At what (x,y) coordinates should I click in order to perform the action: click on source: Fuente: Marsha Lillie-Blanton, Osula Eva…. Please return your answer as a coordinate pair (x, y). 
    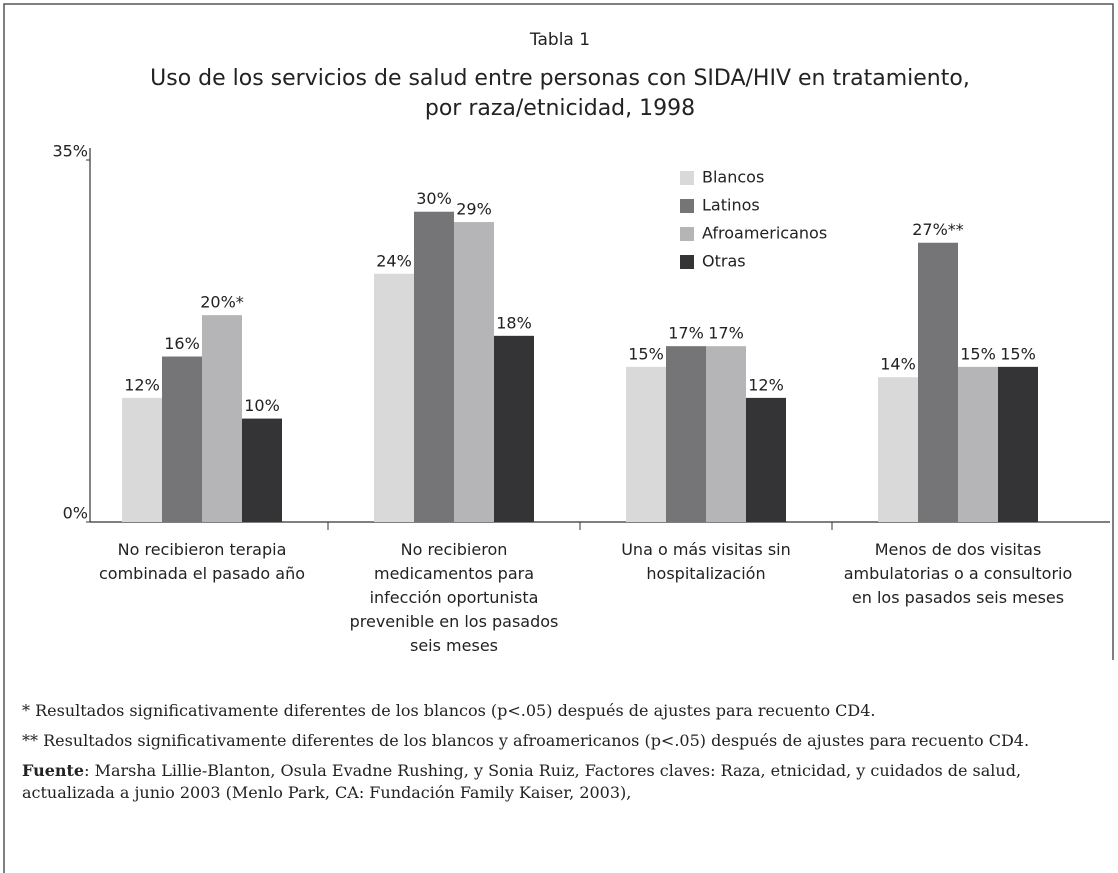
    Looking at the image, I should click on (562, 782).